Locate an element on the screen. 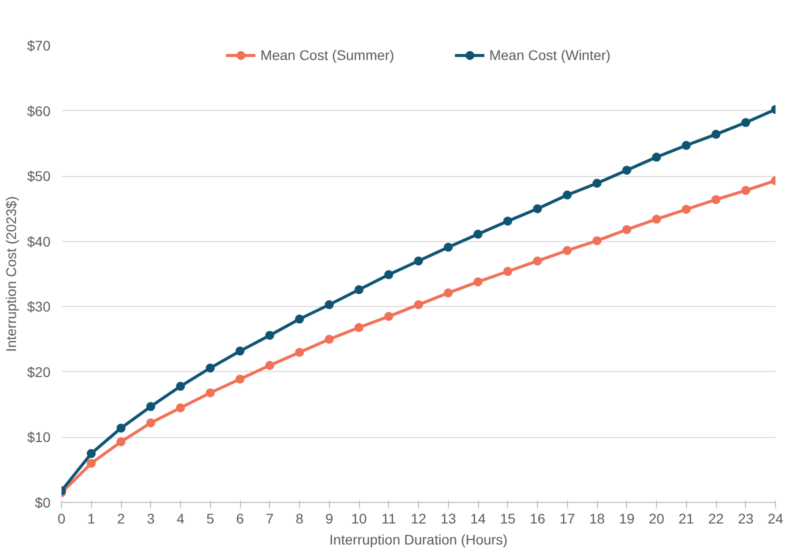 Image resolution: width=803 pixels, height=557 pixels. y-tick-label: $60 is located at coordinates (39, 110).